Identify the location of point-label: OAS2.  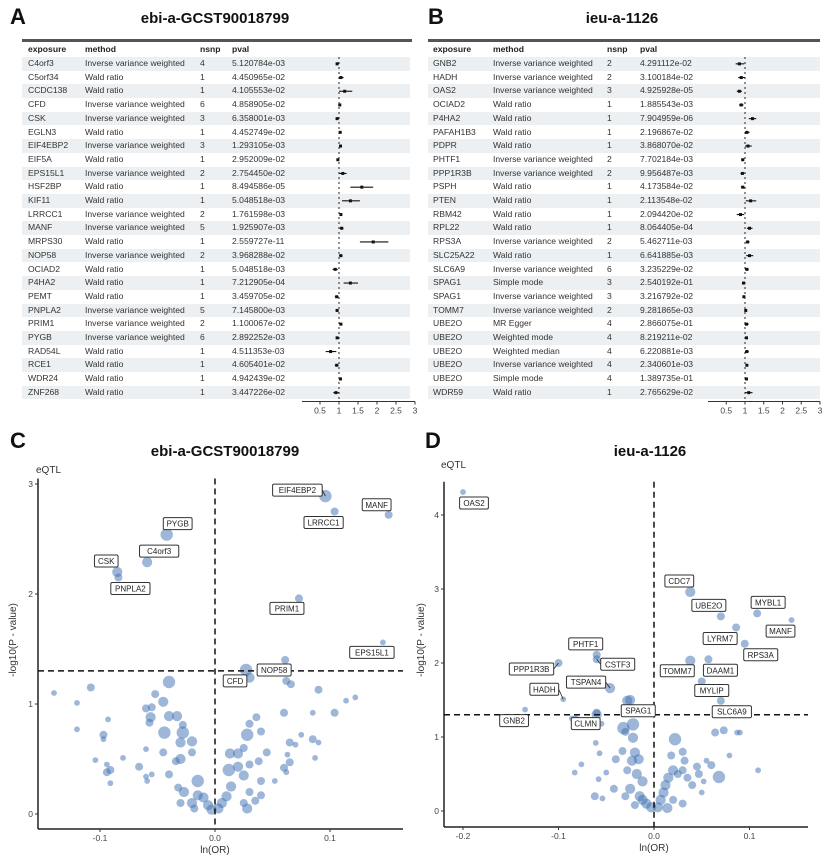
(474, 503).